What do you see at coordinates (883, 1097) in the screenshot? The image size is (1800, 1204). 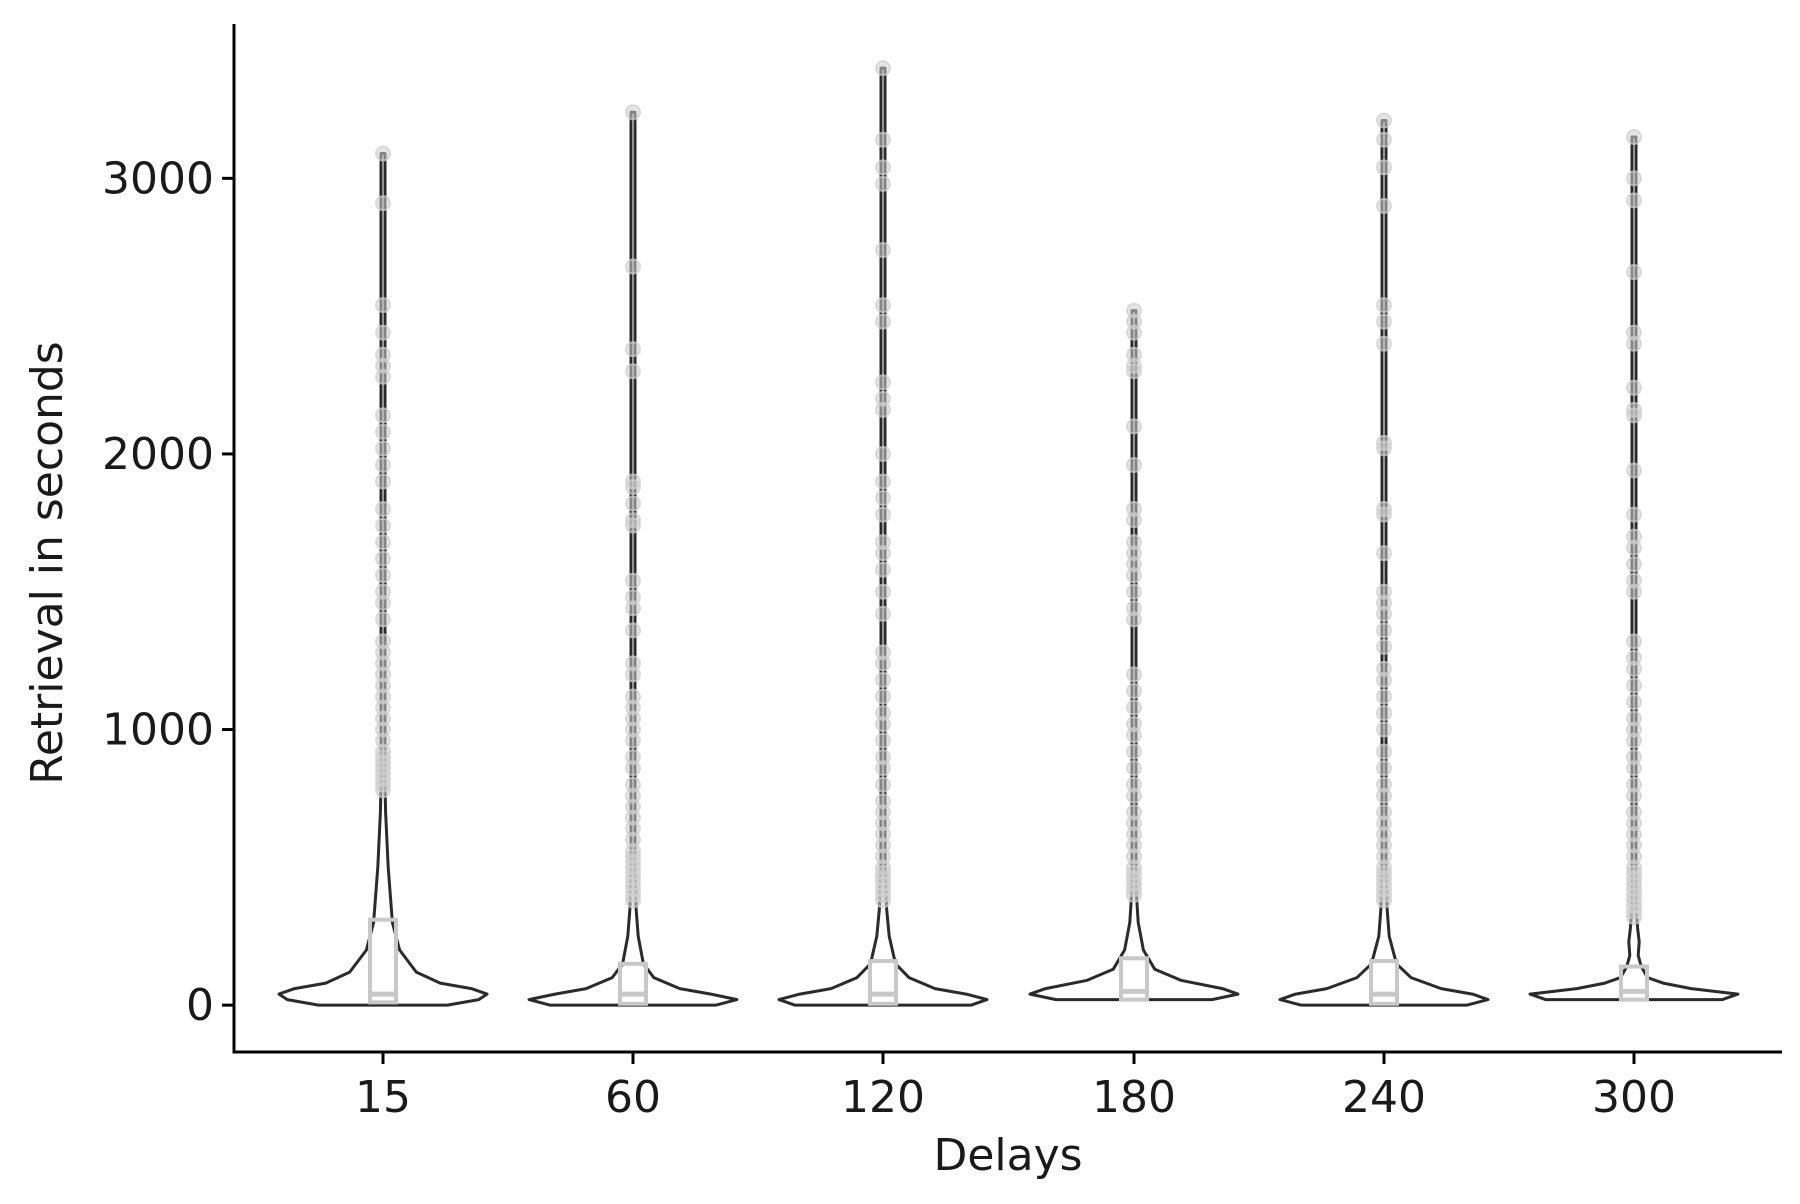 I see `x-tick-label: 120` at bounding box center [883, 1097].